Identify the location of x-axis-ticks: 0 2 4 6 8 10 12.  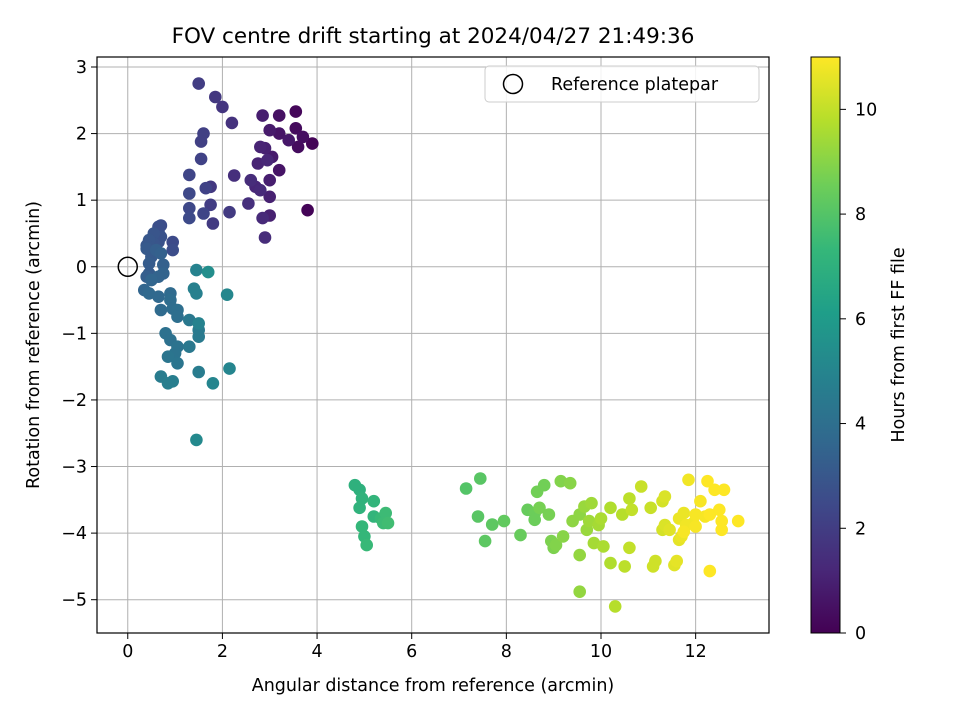
(414, 647).